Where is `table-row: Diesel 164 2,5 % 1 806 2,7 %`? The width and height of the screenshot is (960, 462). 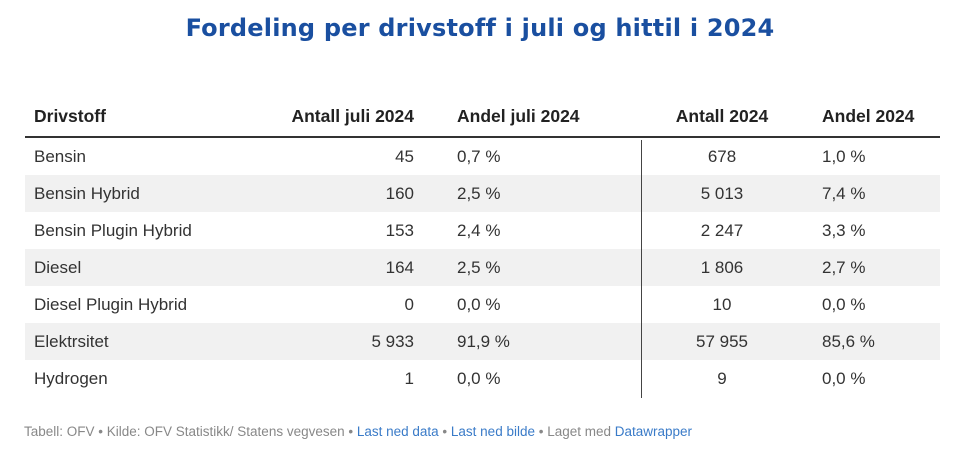
table-row: Diesel 164 2,5 % 1 806 2,7 % is located at coordinates (482, 267).